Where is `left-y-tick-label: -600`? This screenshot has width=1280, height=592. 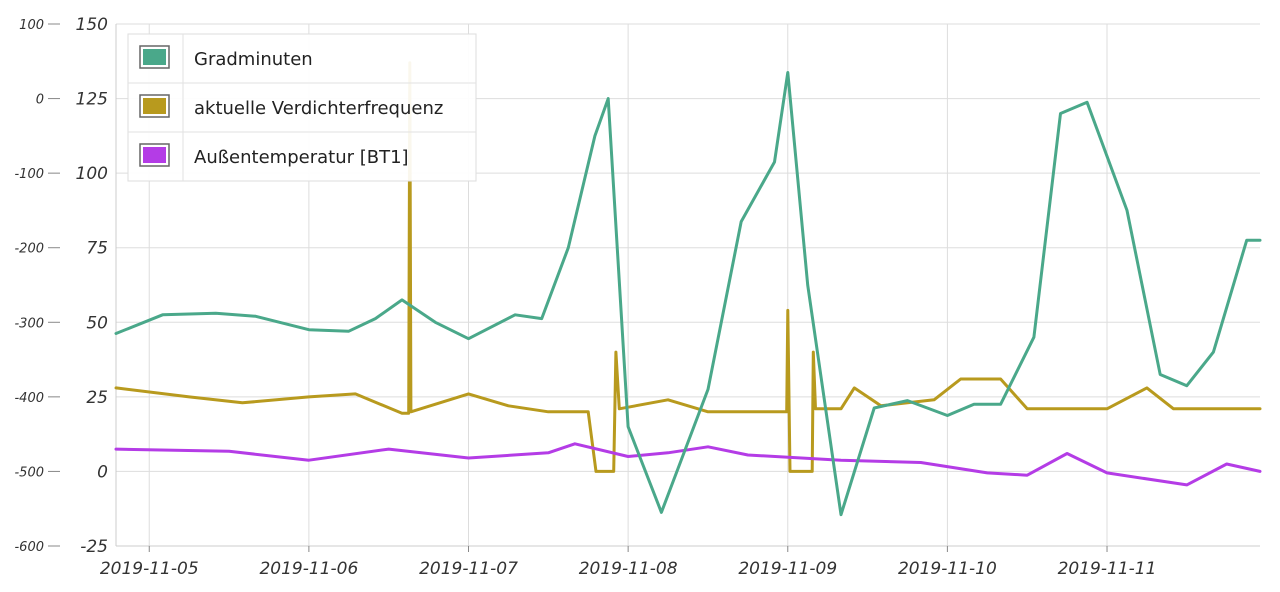 left-y-tick-label: -600 is located at coordinates (29, 547).